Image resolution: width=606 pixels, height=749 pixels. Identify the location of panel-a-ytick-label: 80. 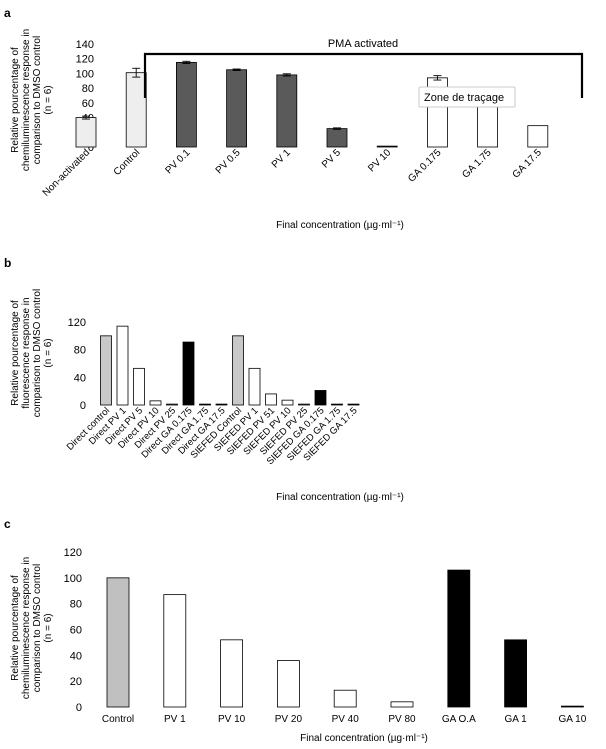
(88, 89).